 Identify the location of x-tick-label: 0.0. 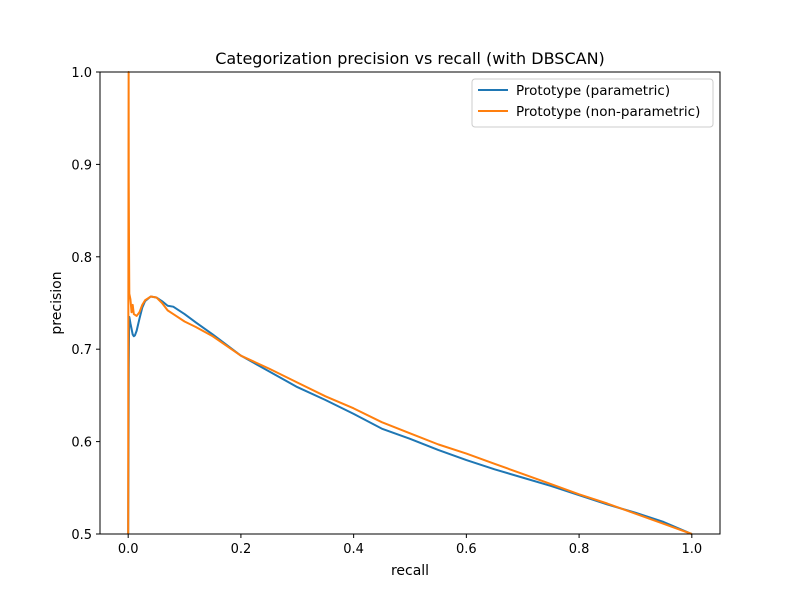
(128, 549).